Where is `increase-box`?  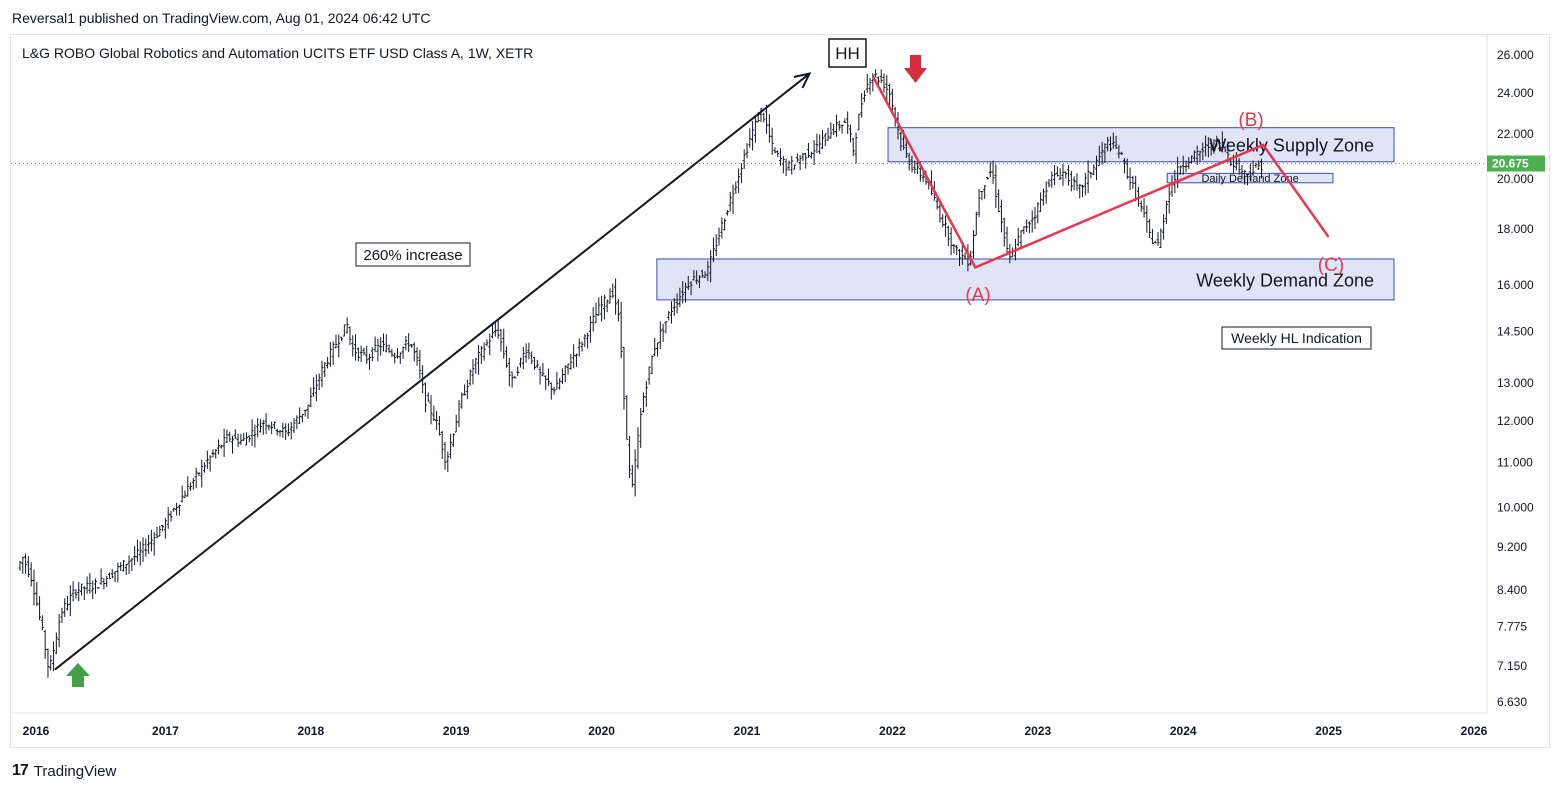
increase-box is located at coordinates (413, 254).